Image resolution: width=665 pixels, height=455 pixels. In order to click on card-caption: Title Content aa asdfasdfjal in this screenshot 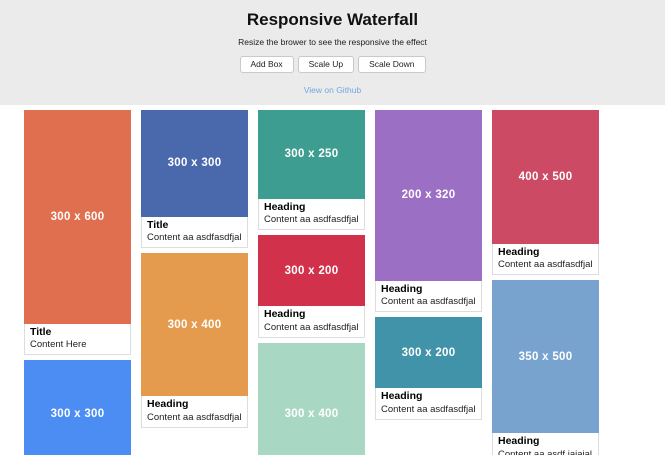, I will do `click(194, 232)`.